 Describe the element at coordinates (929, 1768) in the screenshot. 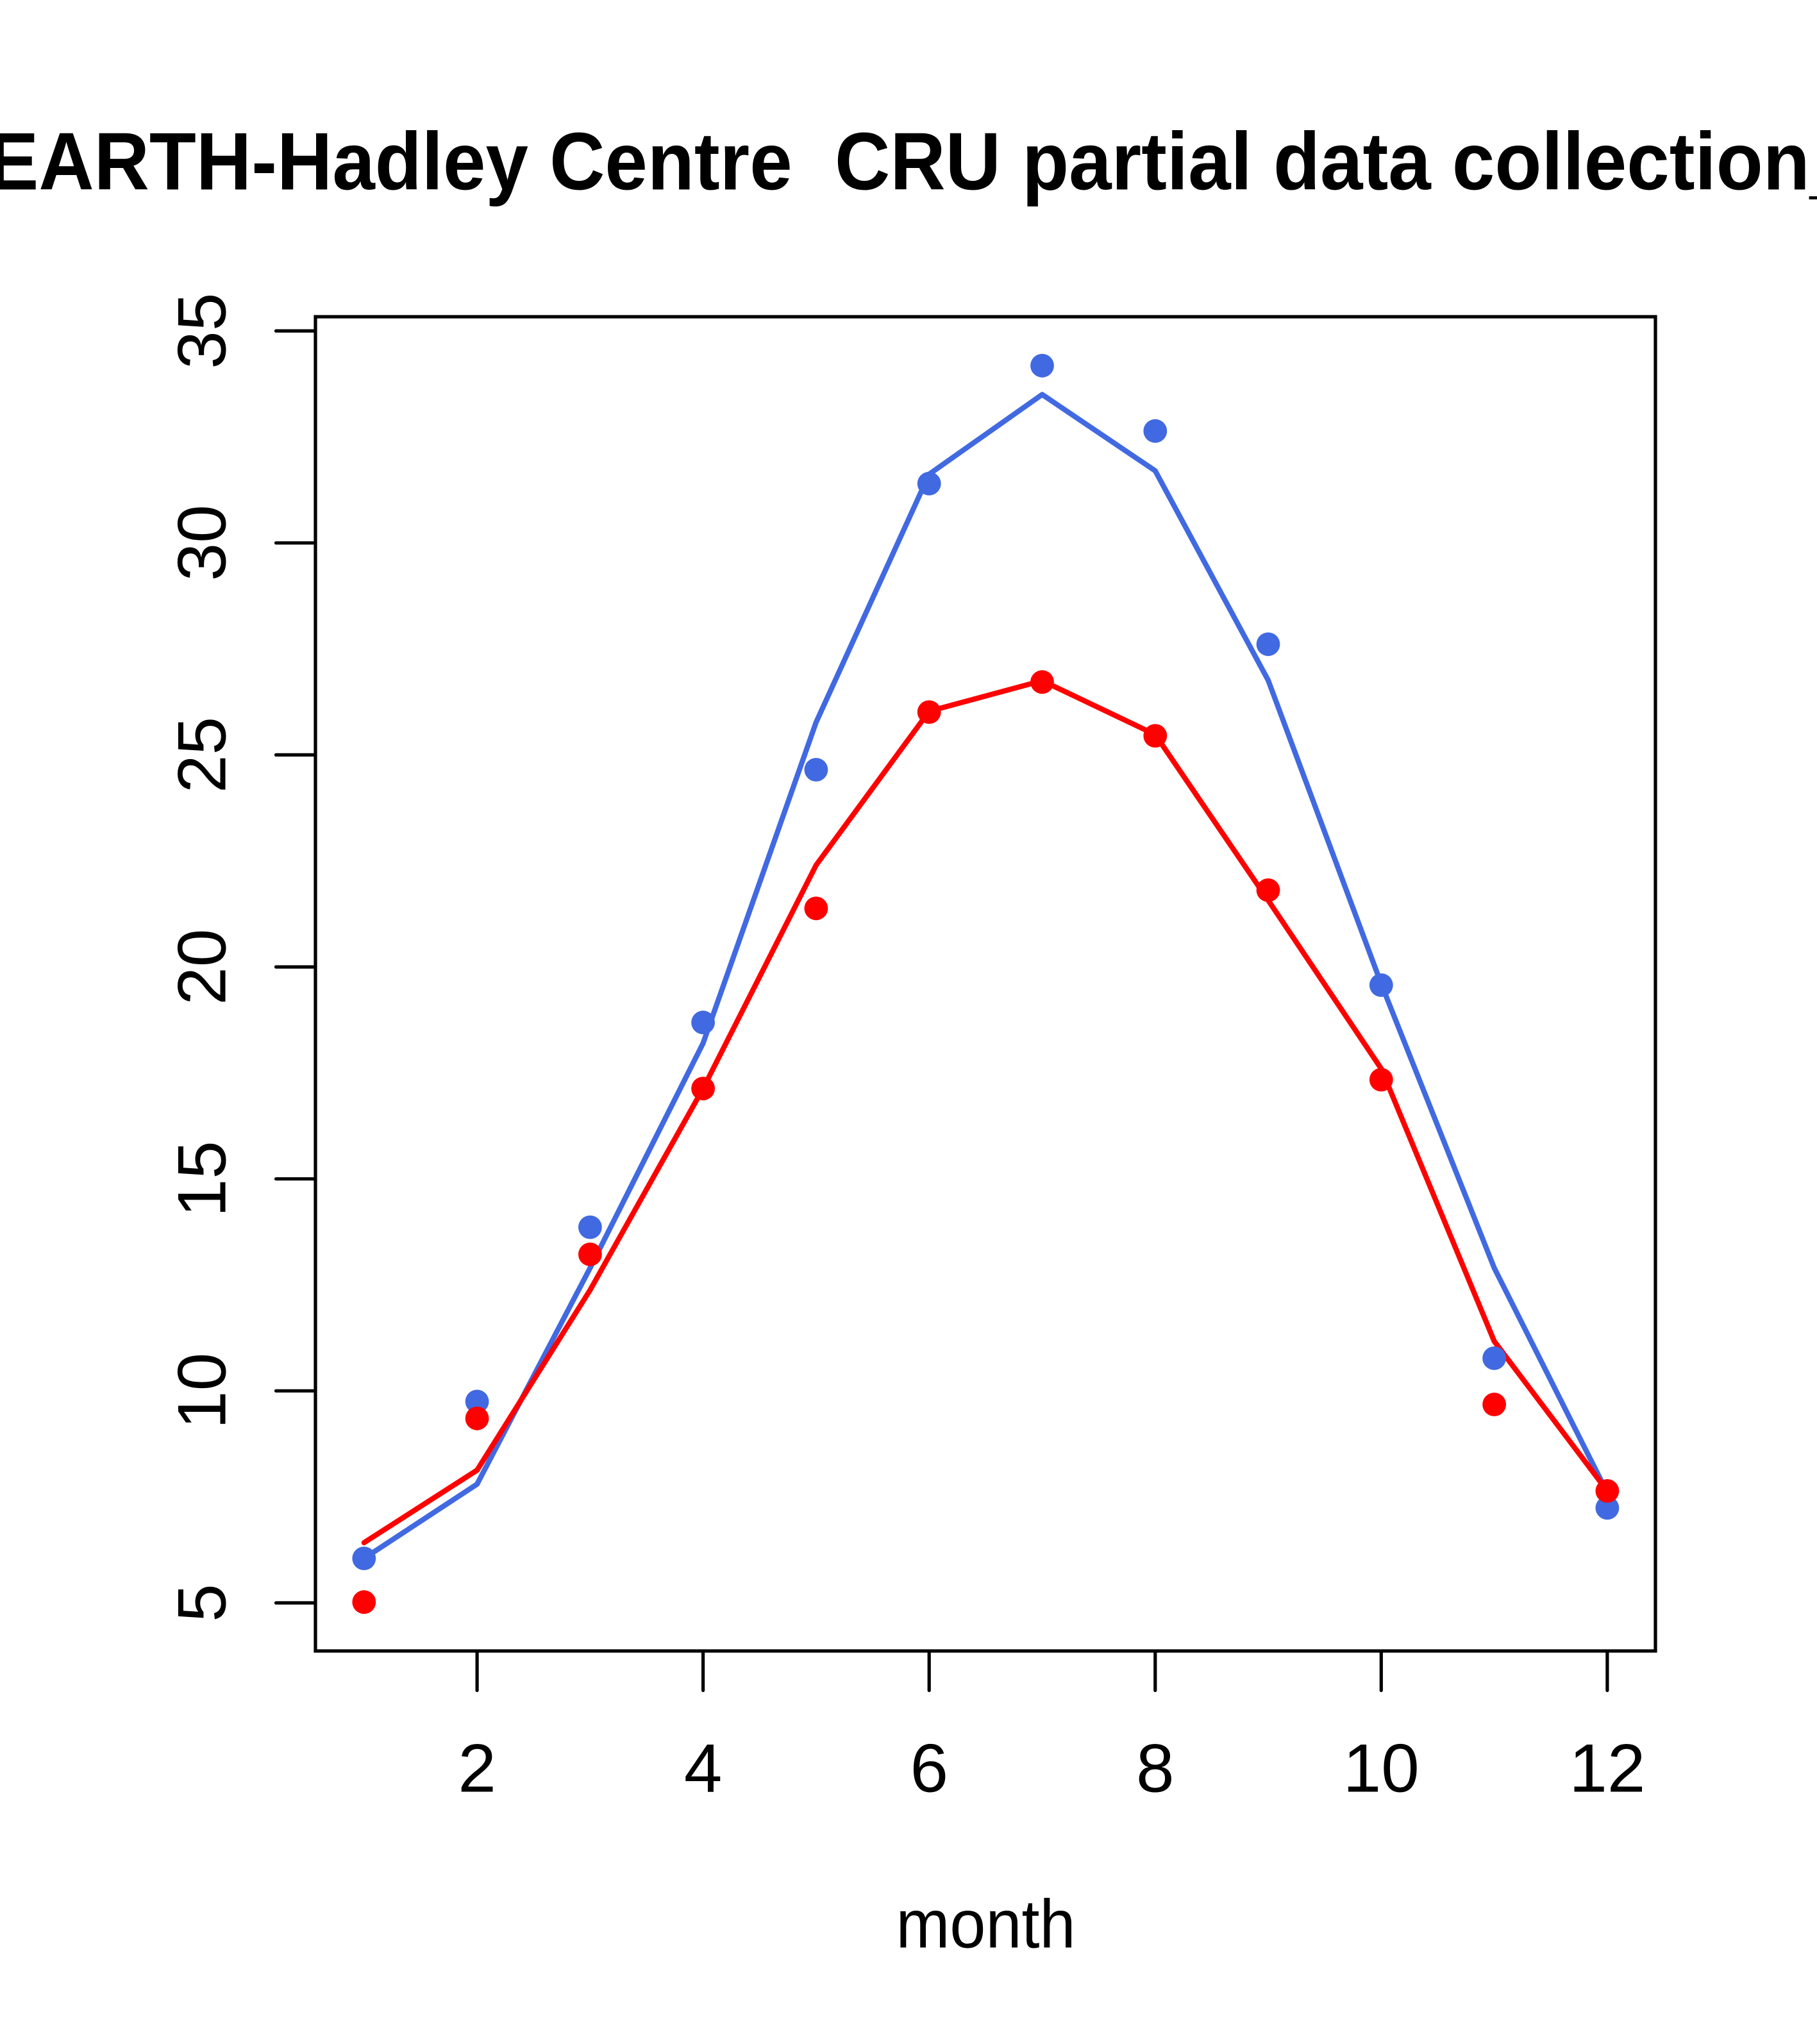

I see `svg-text: 6` at that location.